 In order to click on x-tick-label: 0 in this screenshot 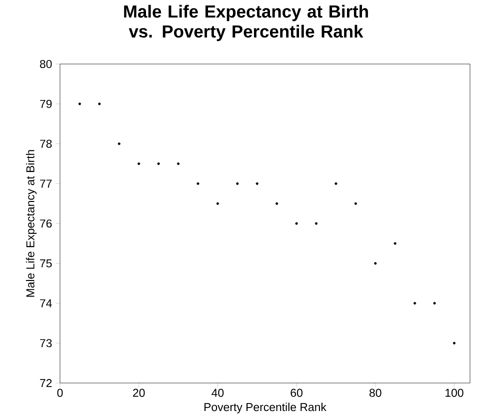, I will do `click(60, 392)`.